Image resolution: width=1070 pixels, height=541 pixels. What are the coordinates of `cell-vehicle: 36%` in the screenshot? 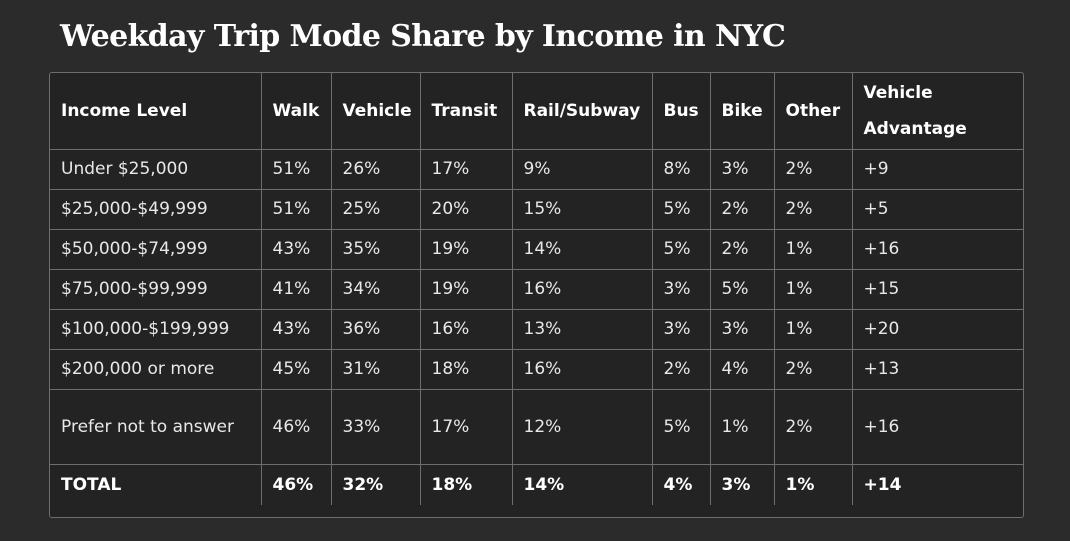 It's located at (376, 329).